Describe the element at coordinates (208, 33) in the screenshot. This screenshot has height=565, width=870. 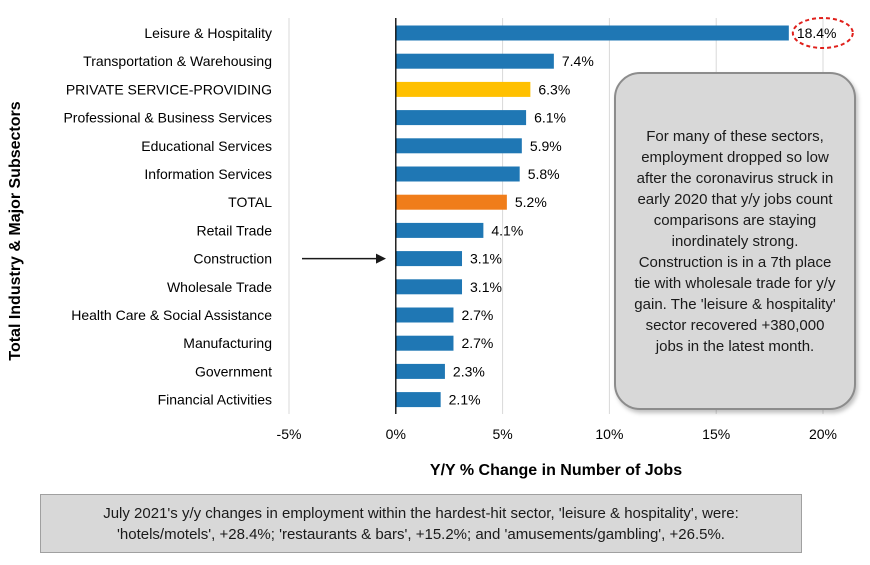
I see `category-label: Leisure & Hospitality` at that location.